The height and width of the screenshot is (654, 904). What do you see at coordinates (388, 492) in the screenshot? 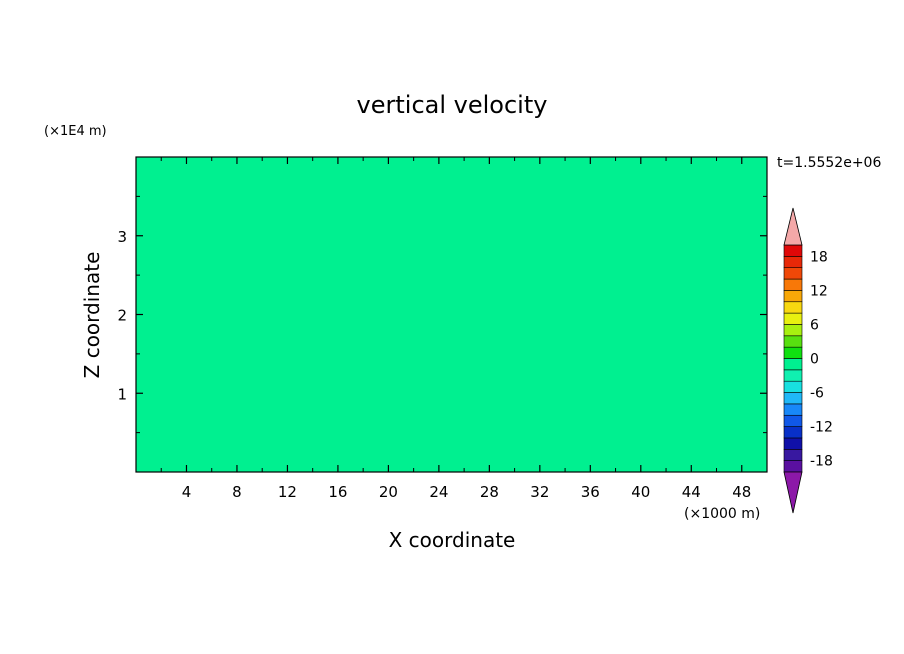
I see `x-tick-label: 20` at bounding box center [388, 492].